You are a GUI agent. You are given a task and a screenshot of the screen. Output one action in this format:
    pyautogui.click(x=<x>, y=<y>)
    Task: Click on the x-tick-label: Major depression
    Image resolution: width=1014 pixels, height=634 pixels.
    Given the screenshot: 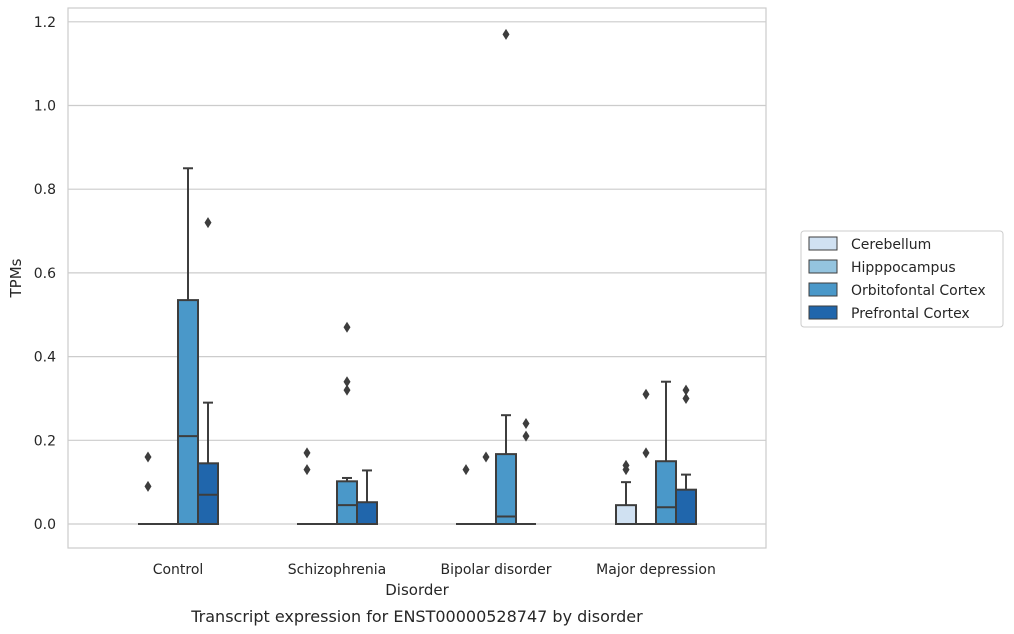 What is the action you would take?
    pyautogui.click(x=656, y=570)
    